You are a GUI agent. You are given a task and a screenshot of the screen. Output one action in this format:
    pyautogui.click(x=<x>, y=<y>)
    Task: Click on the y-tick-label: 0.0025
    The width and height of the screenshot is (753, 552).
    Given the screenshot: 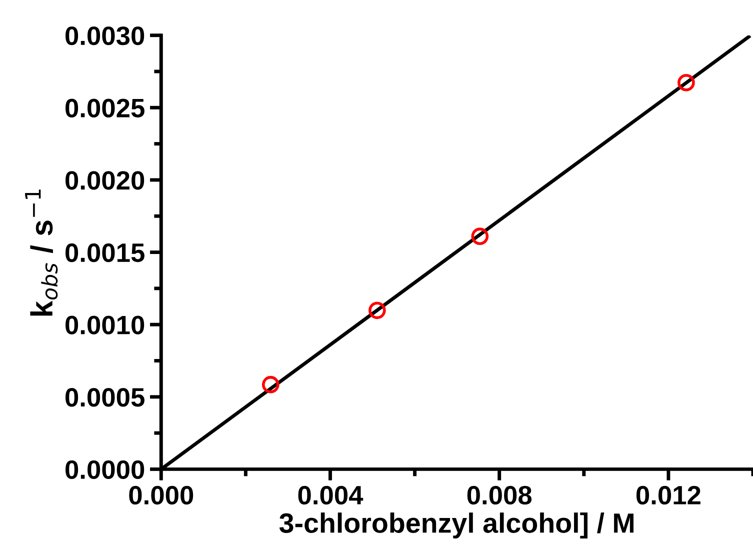 What is the action you would take?
    pyautogui.click(x=105, y=108)
    